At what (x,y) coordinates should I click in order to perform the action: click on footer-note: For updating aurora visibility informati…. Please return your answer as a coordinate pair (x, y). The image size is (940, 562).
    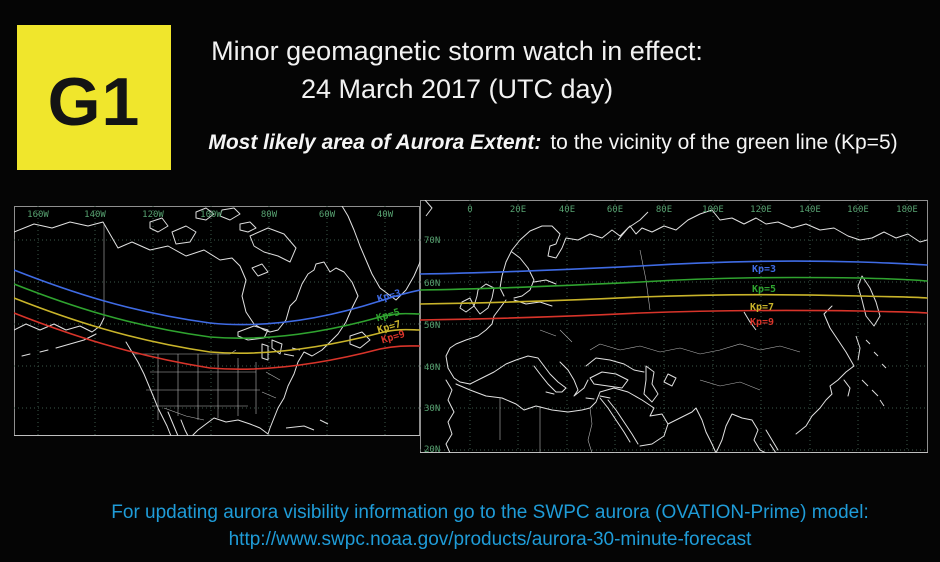
    Looking at the image, I should click on (490, 526).